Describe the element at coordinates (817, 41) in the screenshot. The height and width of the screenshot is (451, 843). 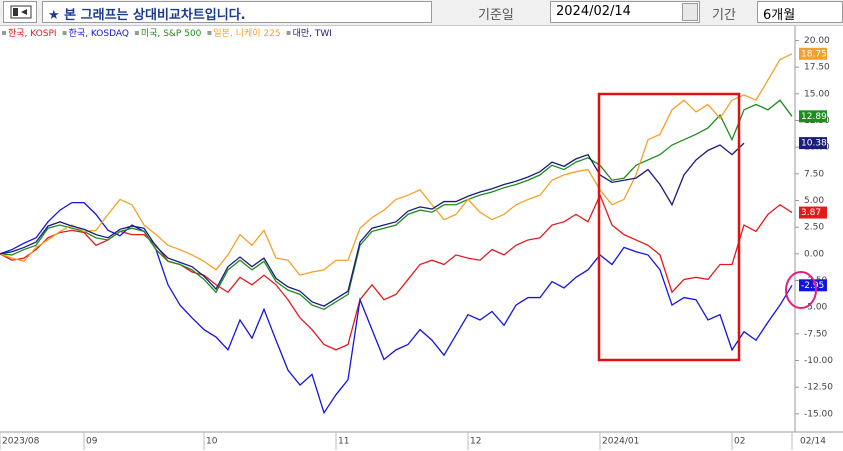
I see `y-tick-label: 20.00` at that location.